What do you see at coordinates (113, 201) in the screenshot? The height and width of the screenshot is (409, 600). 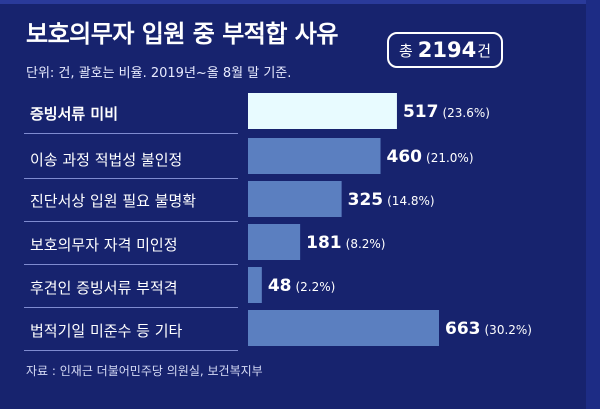 I see `category-label: 진단서상 입원 필요 불명확` at bounding box center [113, 201].